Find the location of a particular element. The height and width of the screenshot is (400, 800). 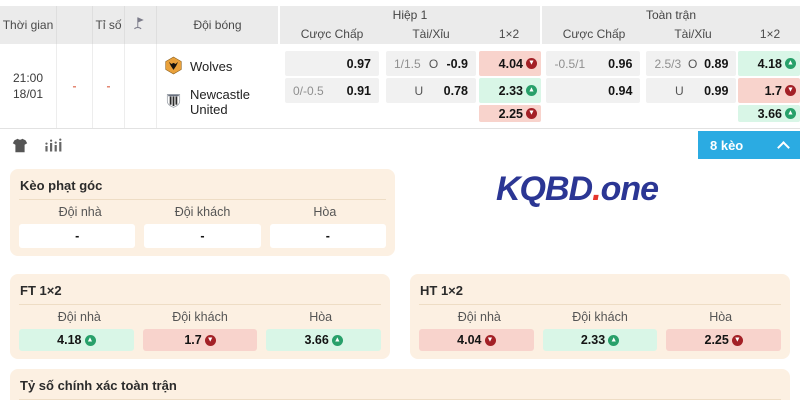

corner-odds-section: Kèo phạt góc Đội nhà Đội khách Hòa - - - is located at coordinates (202, 212).